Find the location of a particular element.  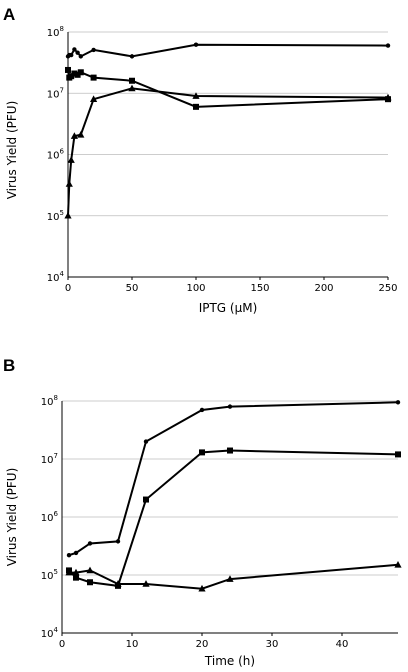

series-line-triangle is located at coordinates (234, 576).